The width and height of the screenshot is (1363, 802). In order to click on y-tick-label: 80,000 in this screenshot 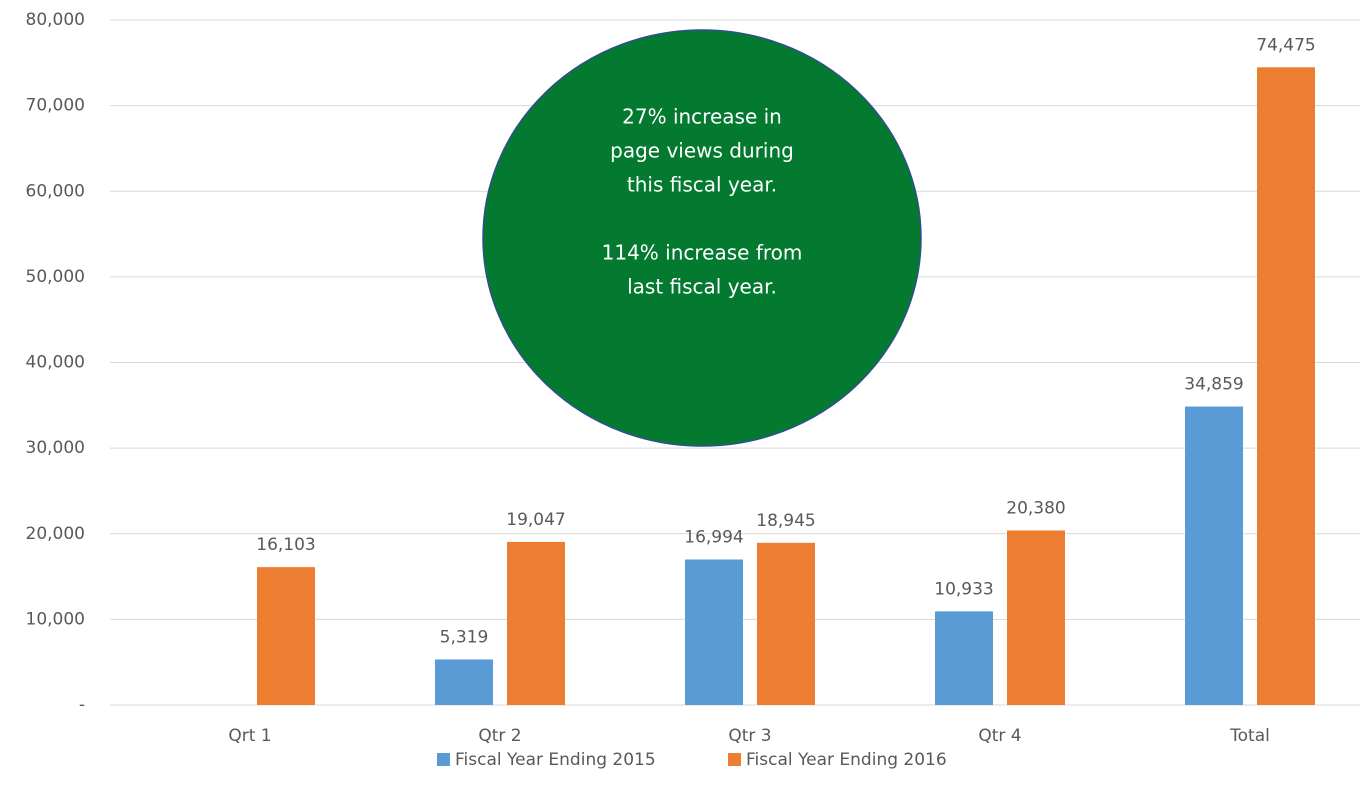, I will do `click(55, 20)`.